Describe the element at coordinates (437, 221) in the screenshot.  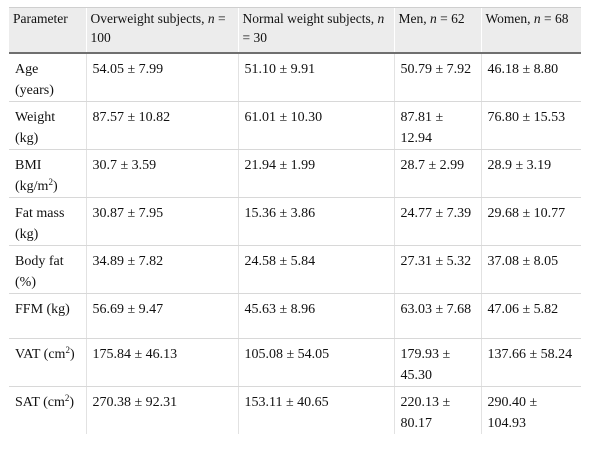
I see `cell-men: 24.77 ± 7.39` at that location.